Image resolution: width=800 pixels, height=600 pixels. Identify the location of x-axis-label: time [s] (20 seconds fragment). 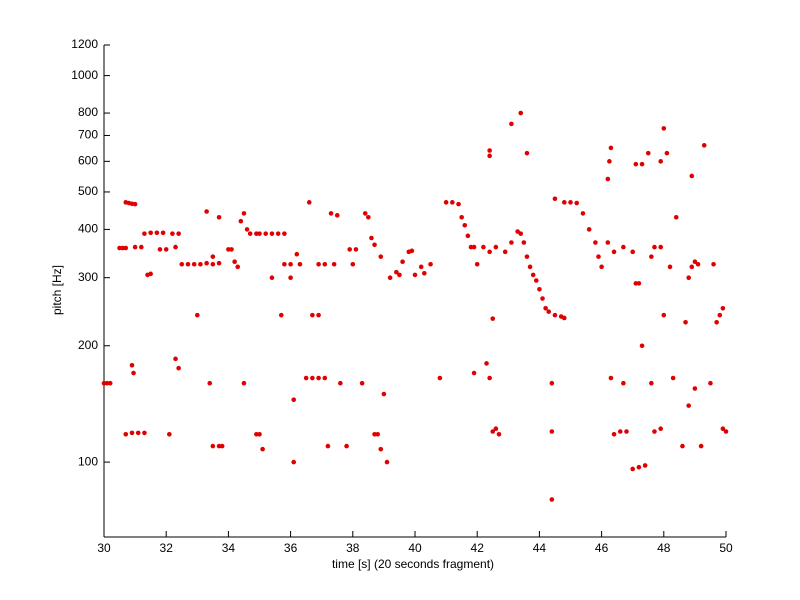
(413, 564).